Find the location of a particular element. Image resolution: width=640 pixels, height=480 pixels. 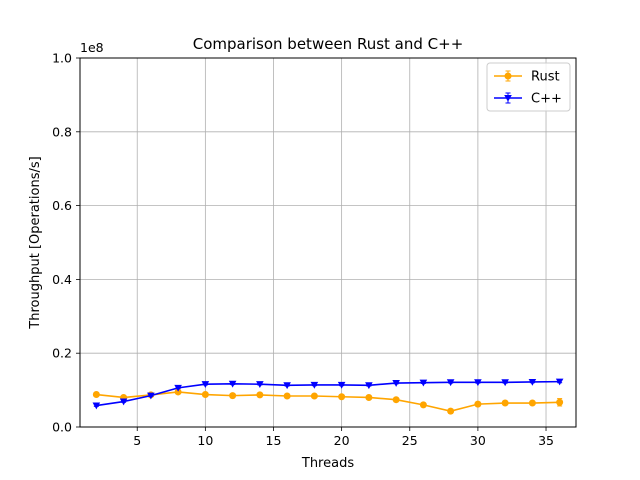

series-line-cpp is located at coordinates (328, 393).